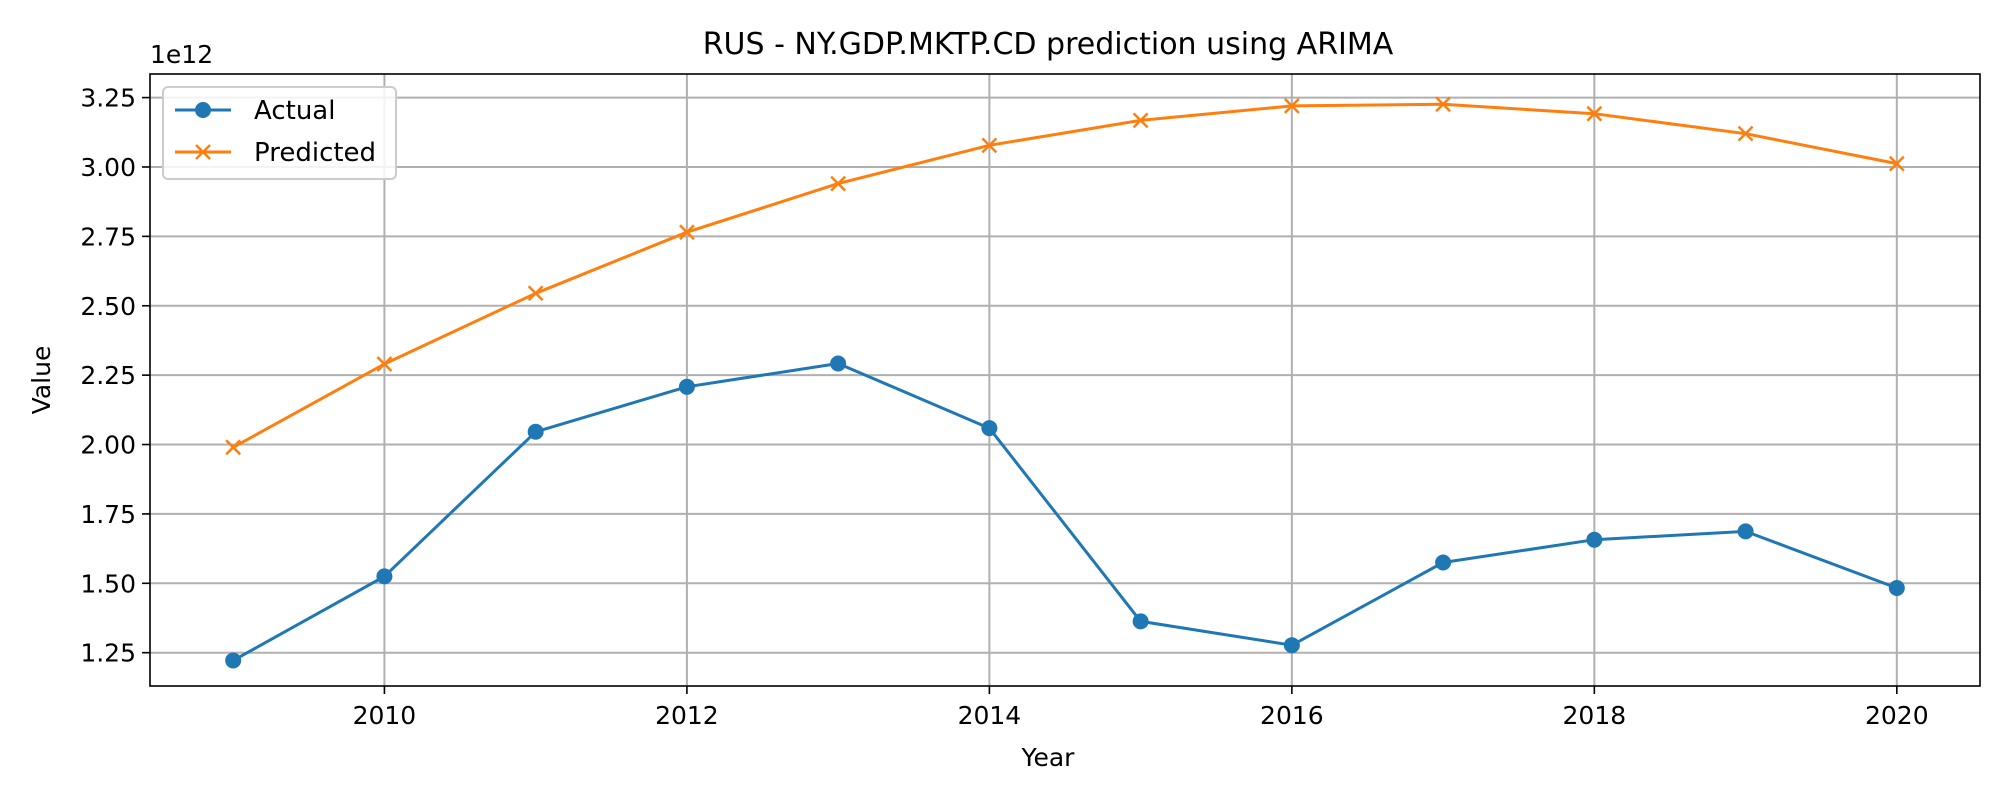 The width and height of the screenshot is (2000, 800). I want to click on y-axis-offset-label: 1e12, so click(181, 54).